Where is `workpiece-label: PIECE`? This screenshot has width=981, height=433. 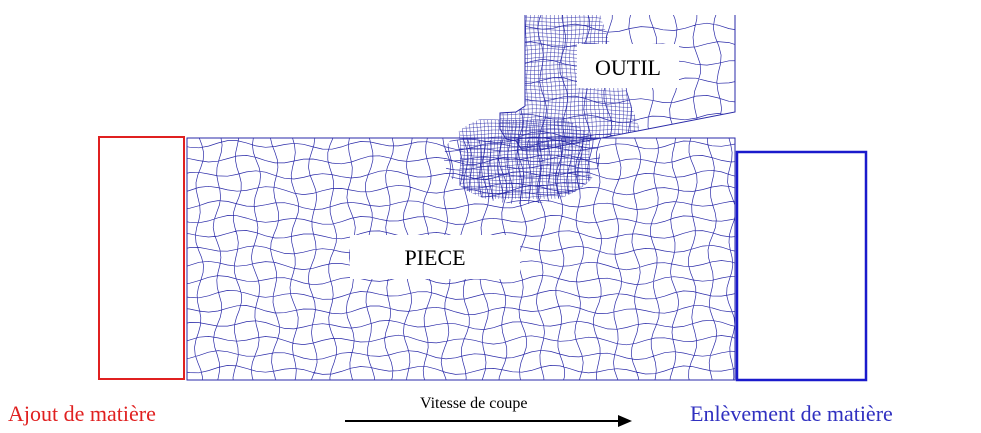 workpiece-label: PIECE is located at coordinates (434, 257).